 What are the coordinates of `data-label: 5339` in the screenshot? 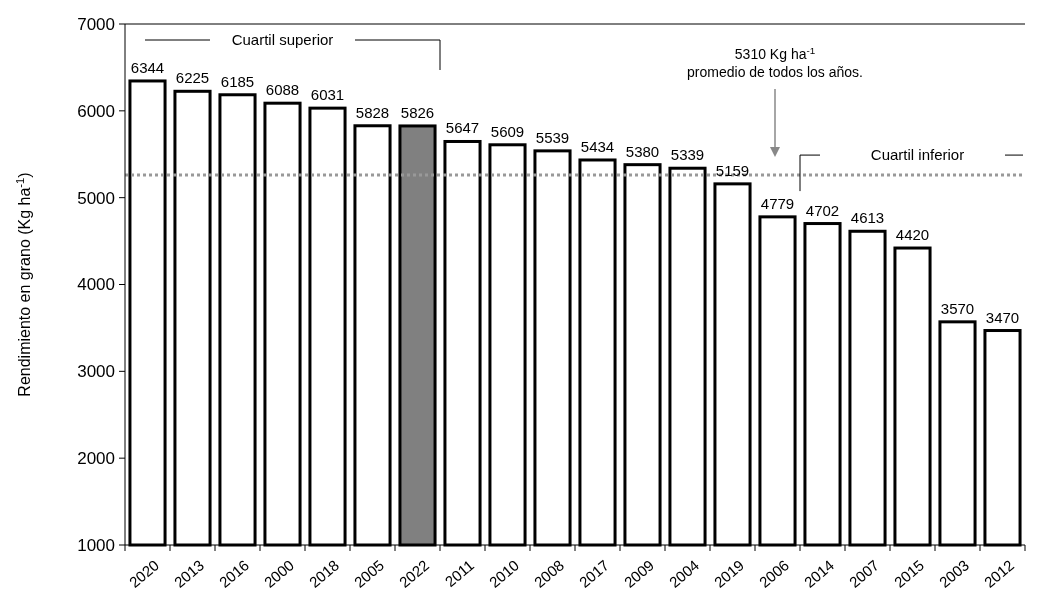 It's located at (687, 155).